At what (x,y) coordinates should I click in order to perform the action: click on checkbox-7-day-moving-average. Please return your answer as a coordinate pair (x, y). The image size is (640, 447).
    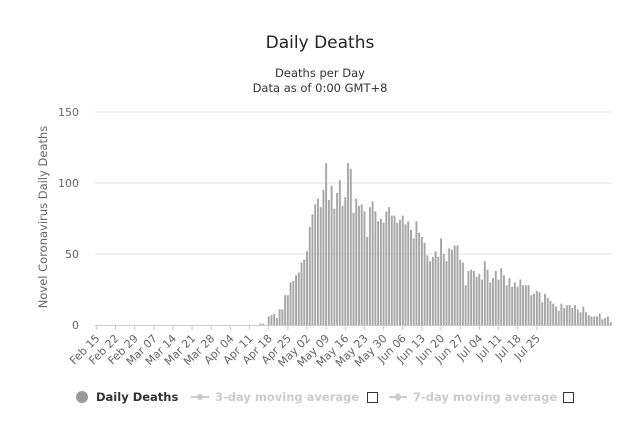
    Looking at the image, I should click on (568, 397).